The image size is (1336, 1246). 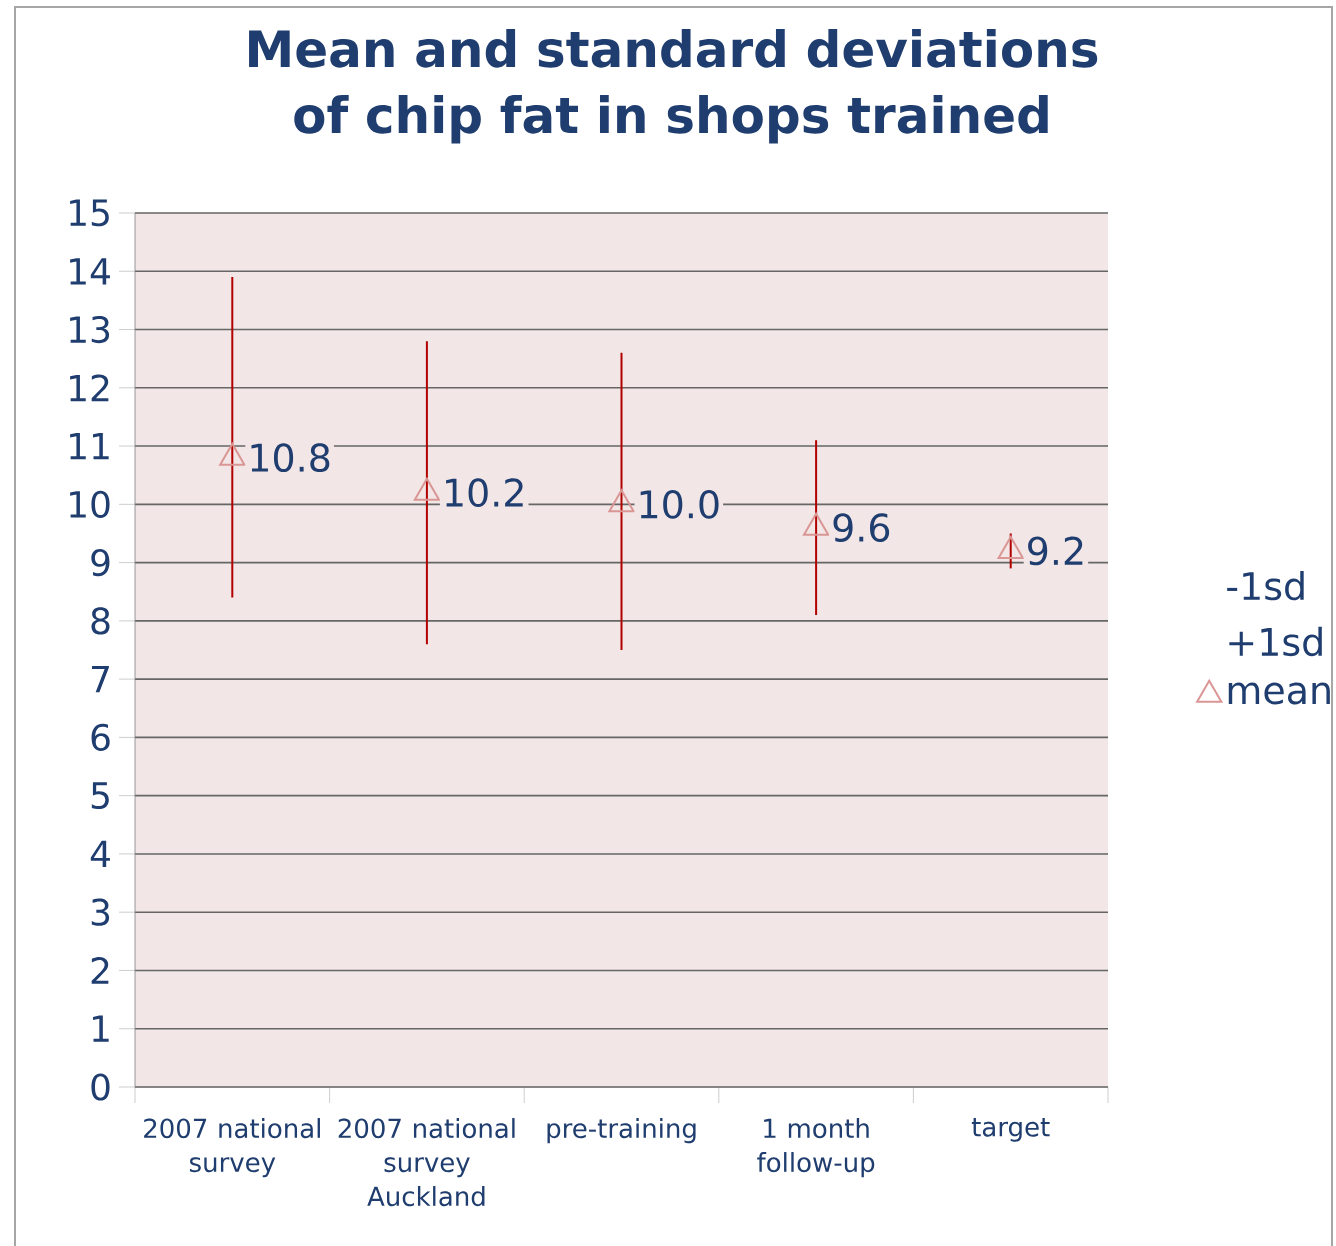 What do you see at coordinates (484, 493) in the screenshot?
I see `data-label: 10.2` at bounding box center [484, 493].